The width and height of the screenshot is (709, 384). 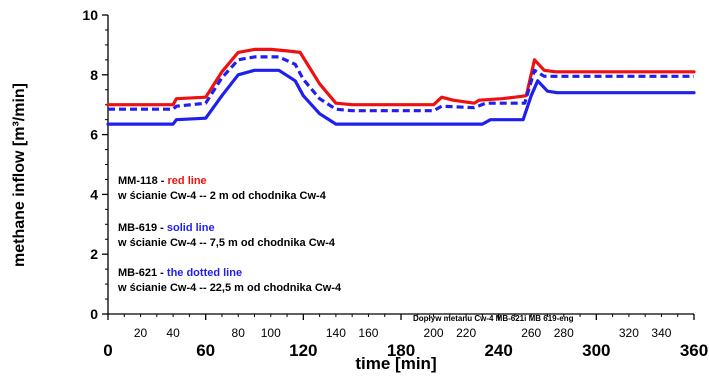 What do you see at coordinates (222, 196) in the screenshot?
I see `legend-location: w ścianie Cw-4 -- 2 m od chodnika Cw-4` at bounding box center [222, 196].